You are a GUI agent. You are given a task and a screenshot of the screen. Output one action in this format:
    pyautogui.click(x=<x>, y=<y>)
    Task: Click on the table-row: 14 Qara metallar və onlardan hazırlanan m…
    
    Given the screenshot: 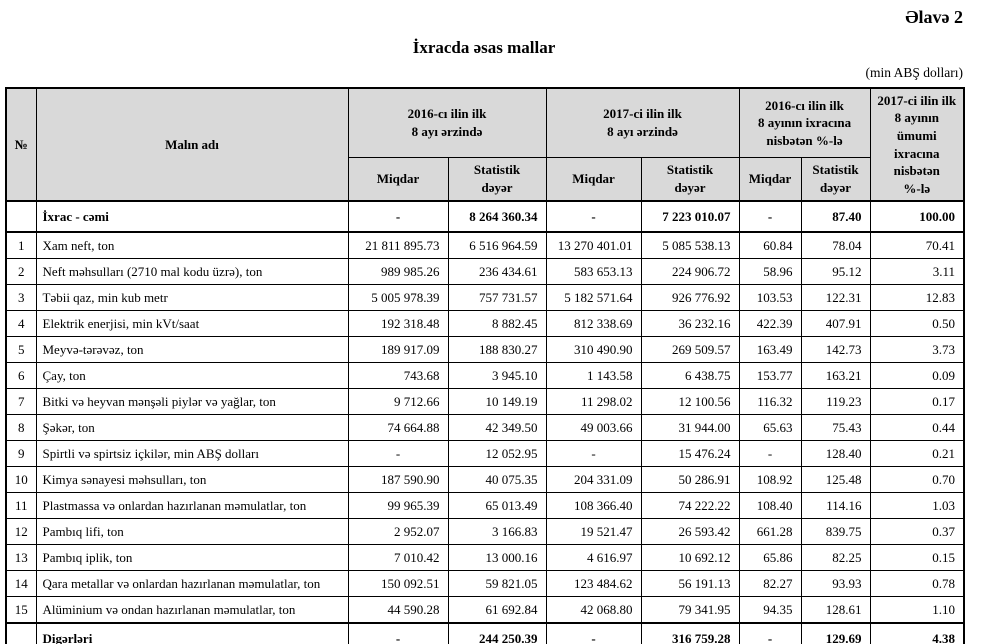 What is the action you would take?
    pyautogui.click(x=485, y=583)
    